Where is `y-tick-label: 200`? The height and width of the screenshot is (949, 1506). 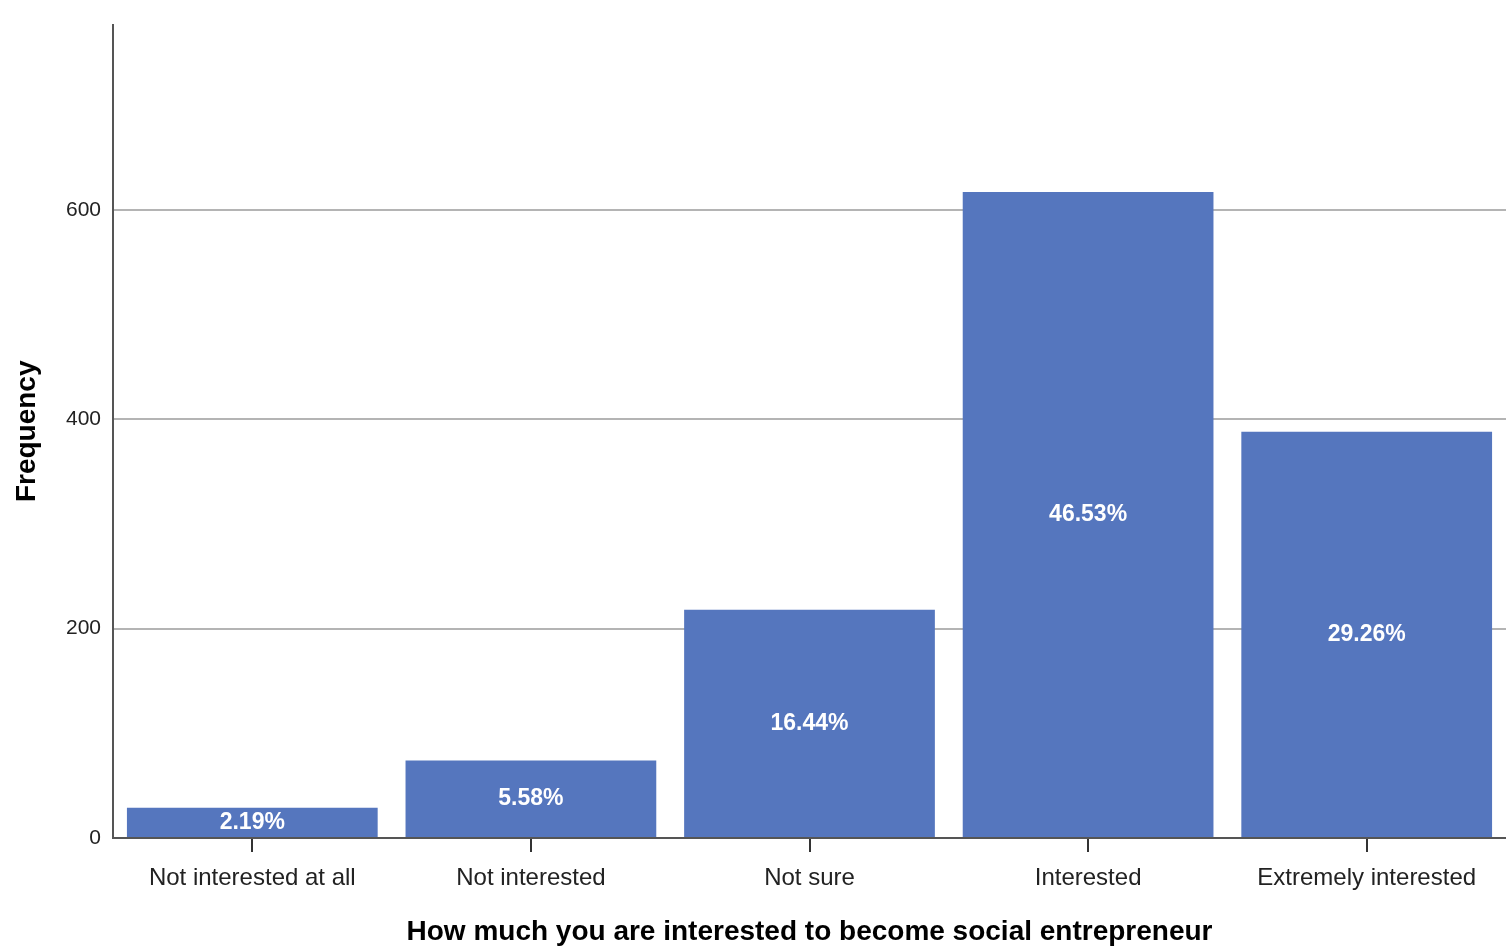
y-tick-label: 200 is located at coordinates (83, 627).